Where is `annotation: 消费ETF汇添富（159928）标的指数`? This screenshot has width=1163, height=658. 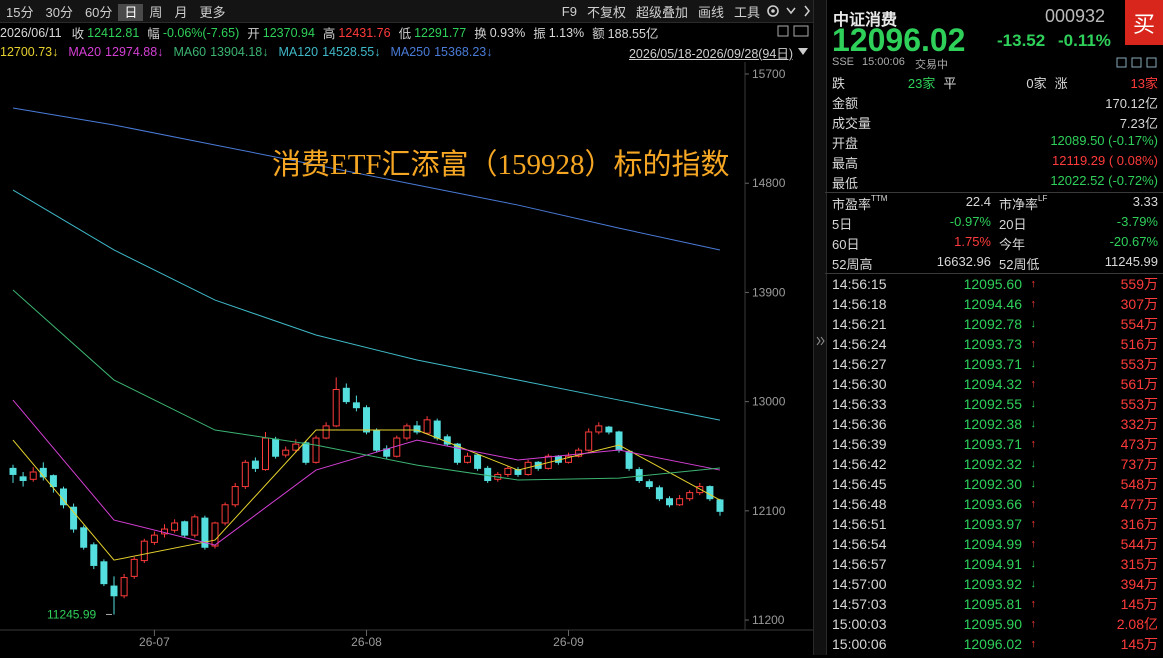
annotation: 消费ETF汇添富（159928）标的指数 is located at coordinates (501, 164).